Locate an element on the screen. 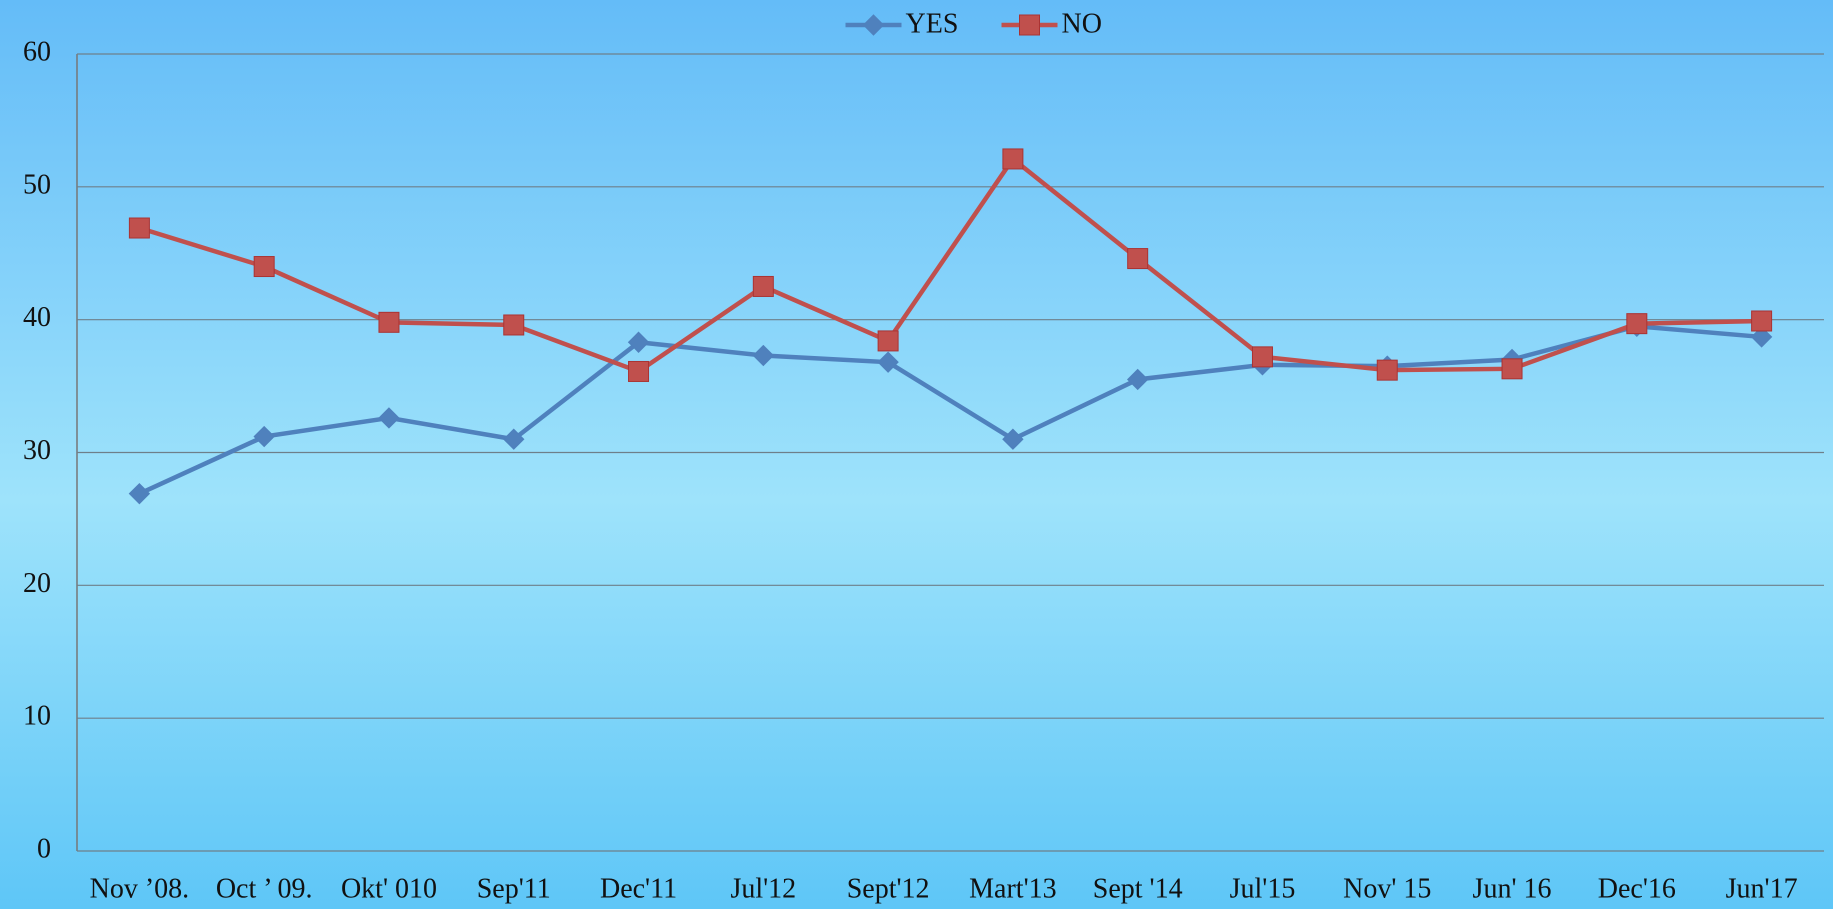 This screenshot has height=909, width=1833. y-tick-label: 20 is located at coordinates (37, 583).